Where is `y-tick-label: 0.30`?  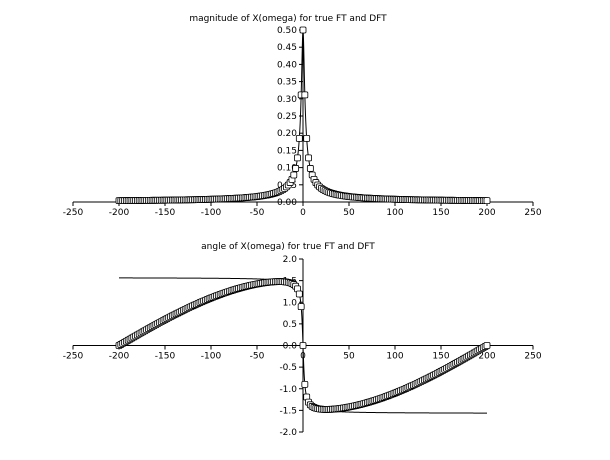
y-tick-label: 0.30 is located at coordinates (287, 100).